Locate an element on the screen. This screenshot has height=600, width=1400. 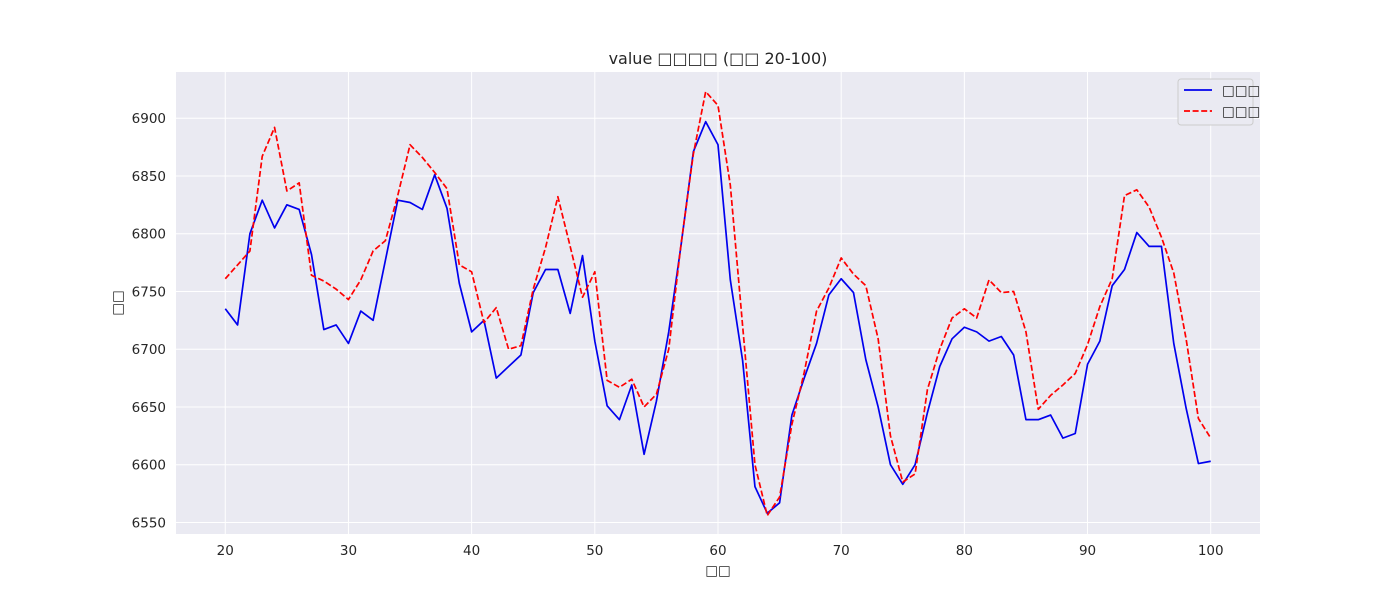
y-tick-label: 6750 is located at coordinates (149, 292).